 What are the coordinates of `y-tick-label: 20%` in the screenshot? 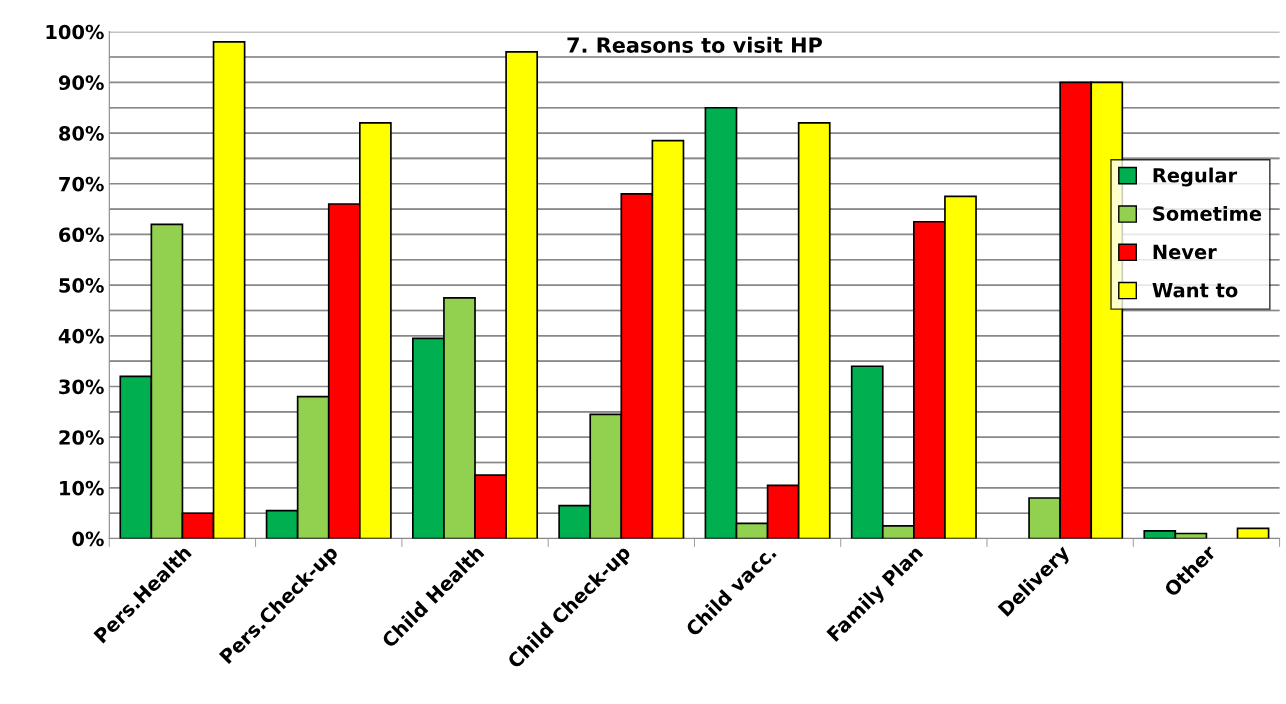 It's located at (81, 437).